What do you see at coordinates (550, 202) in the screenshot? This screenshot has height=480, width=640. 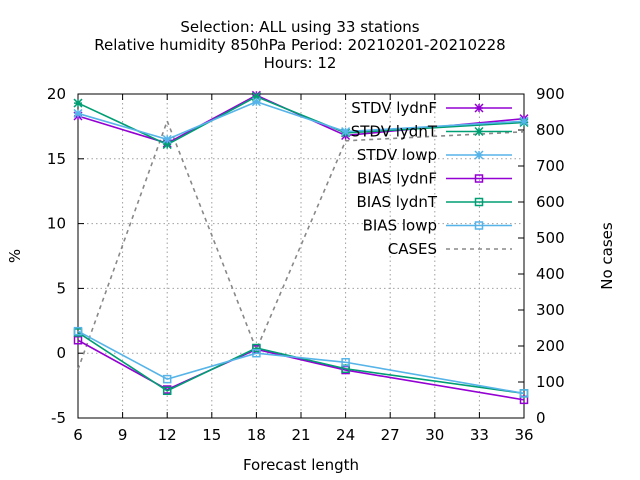 I see `y2-tick-label: 600` at bounding box center [550, 202].